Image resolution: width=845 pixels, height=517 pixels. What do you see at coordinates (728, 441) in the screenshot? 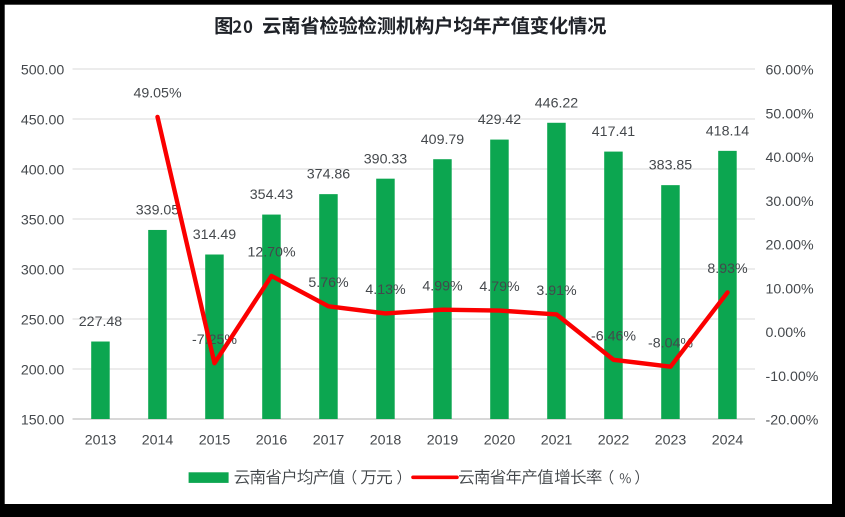
I see `svg-text: 2024` at bounding box center [728, 441].